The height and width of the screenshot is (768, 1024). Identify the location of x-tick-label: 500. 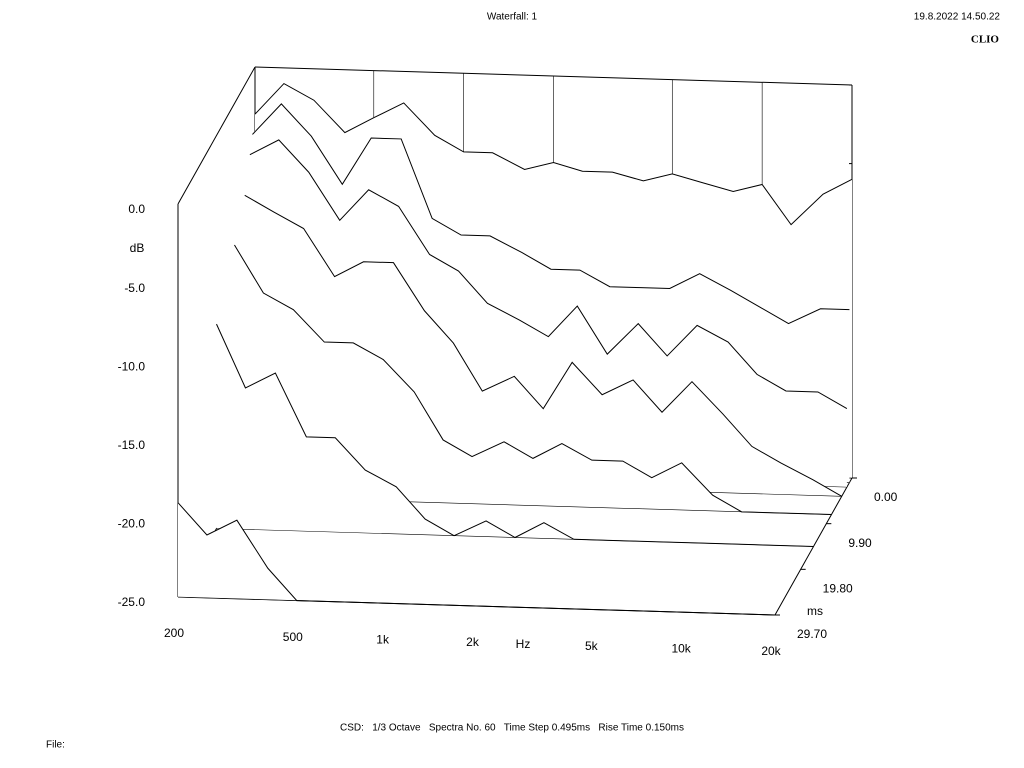
(293, 637).